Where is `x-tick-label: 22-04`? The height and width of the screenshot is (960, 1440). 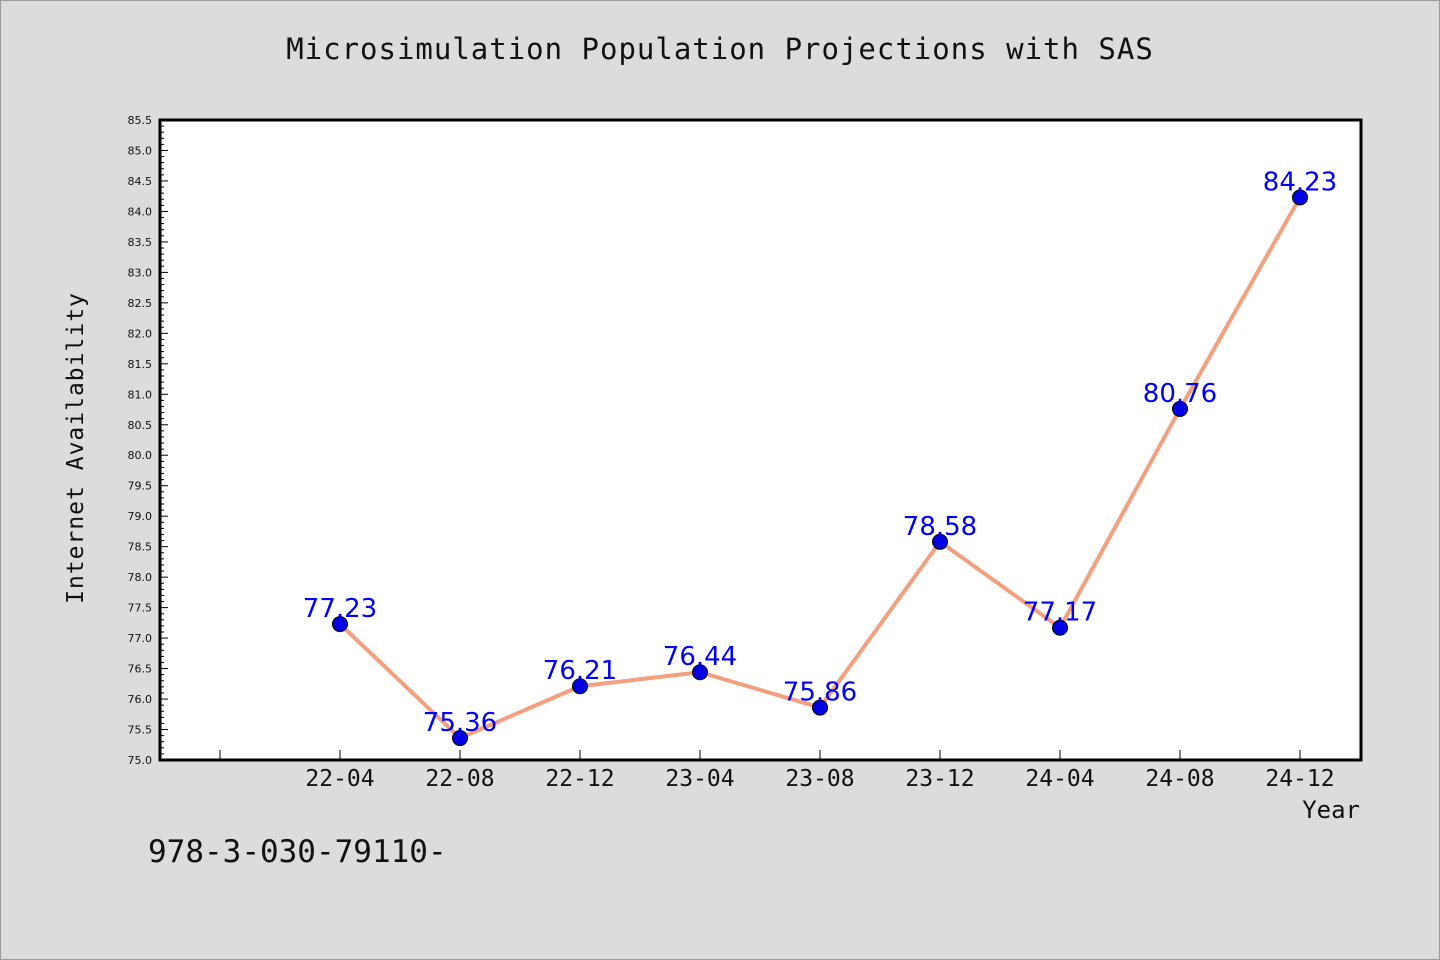 x-tick-label: 22-04 is located at coordinates (339, 779).